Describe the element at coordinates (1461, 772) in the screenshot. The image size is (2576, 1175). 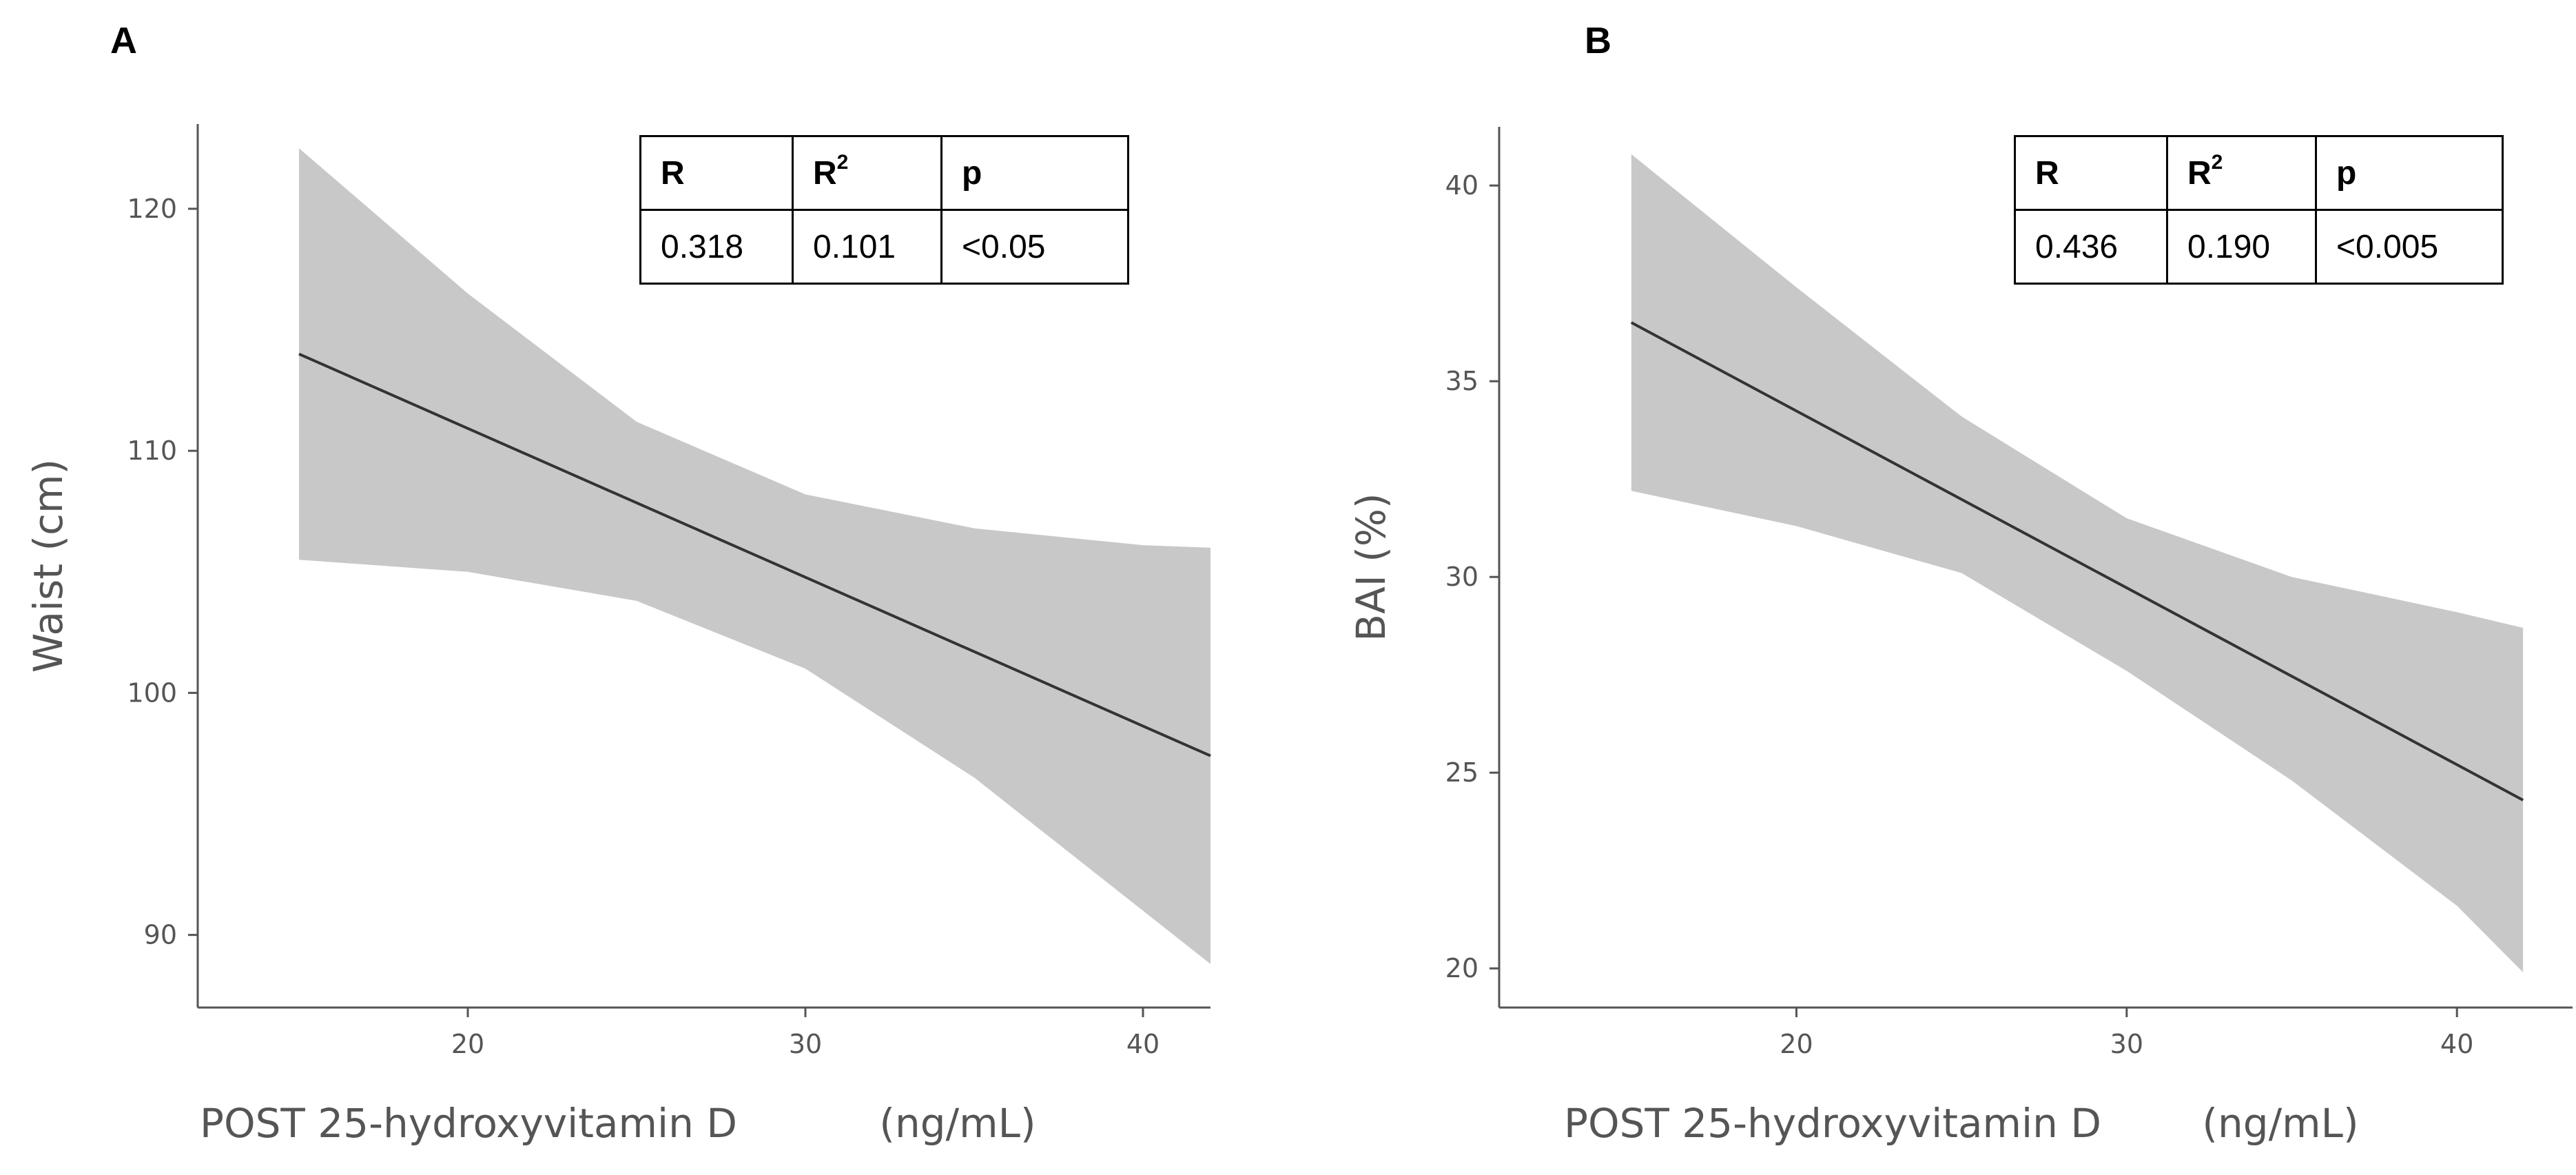
I see `y-tick-label: 25` at that location.